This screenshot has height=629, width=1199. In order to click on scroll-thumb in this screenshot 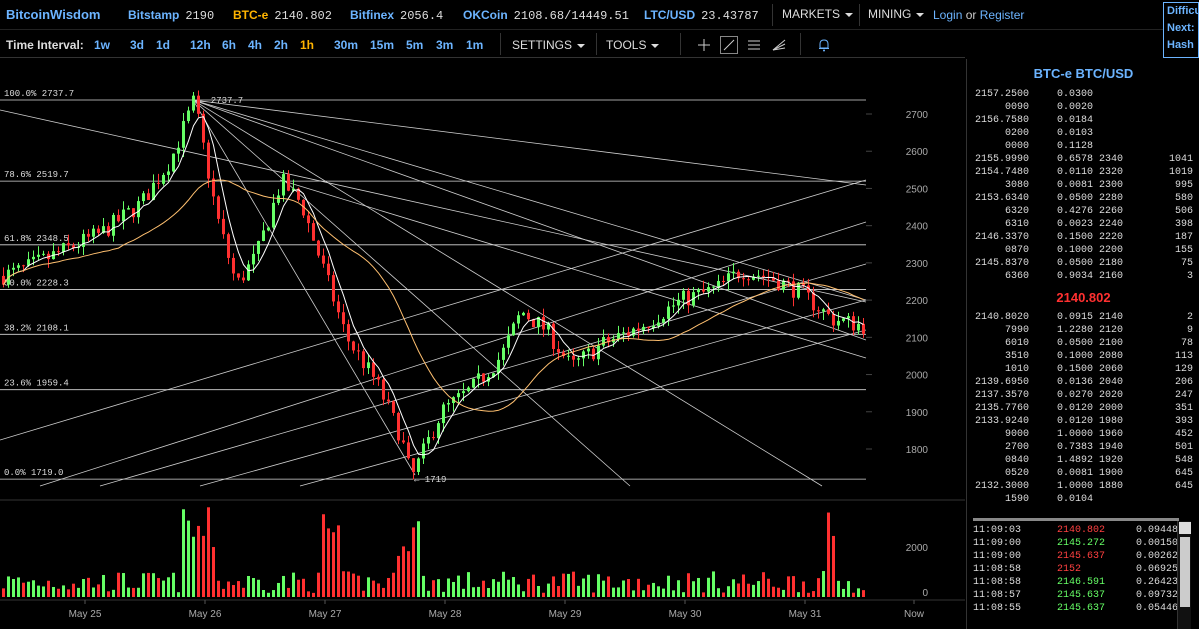, I will do `click(1185, 572)`.